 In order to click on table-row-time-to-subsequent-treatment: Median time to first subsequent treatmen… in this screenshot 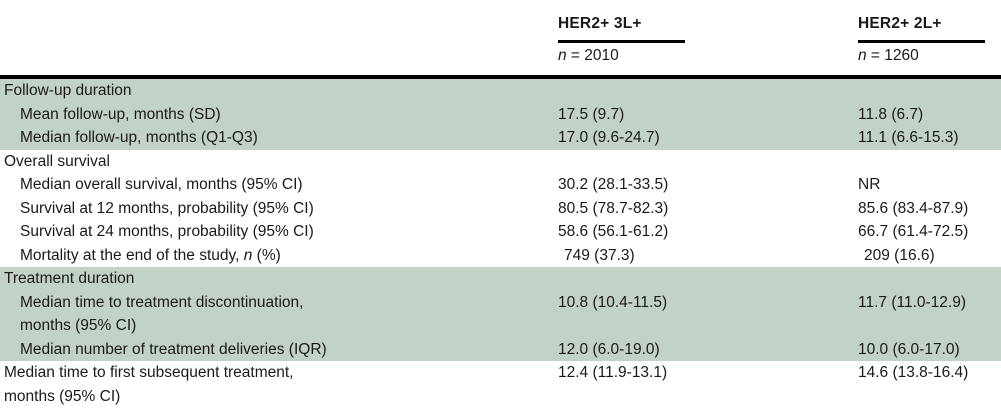, I will do `click(500, 384)`.